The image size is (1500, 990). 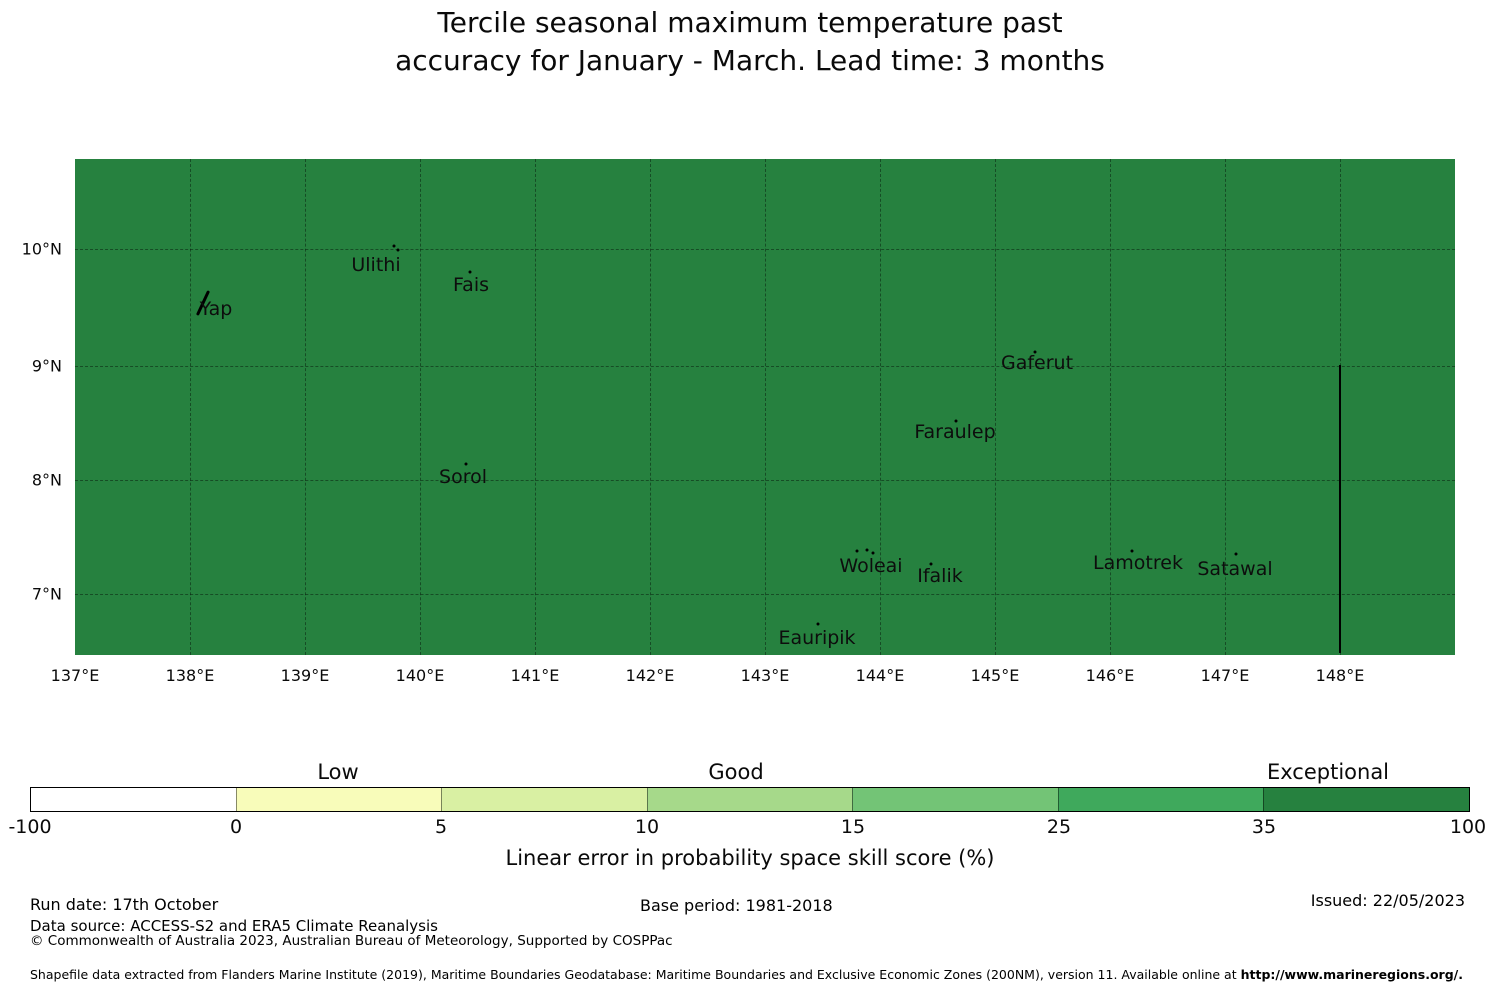 What do you see at coordinates (1236, 554) in the screenshot?
I see `island-dot-satawal` at bounding box center [1236, 554].